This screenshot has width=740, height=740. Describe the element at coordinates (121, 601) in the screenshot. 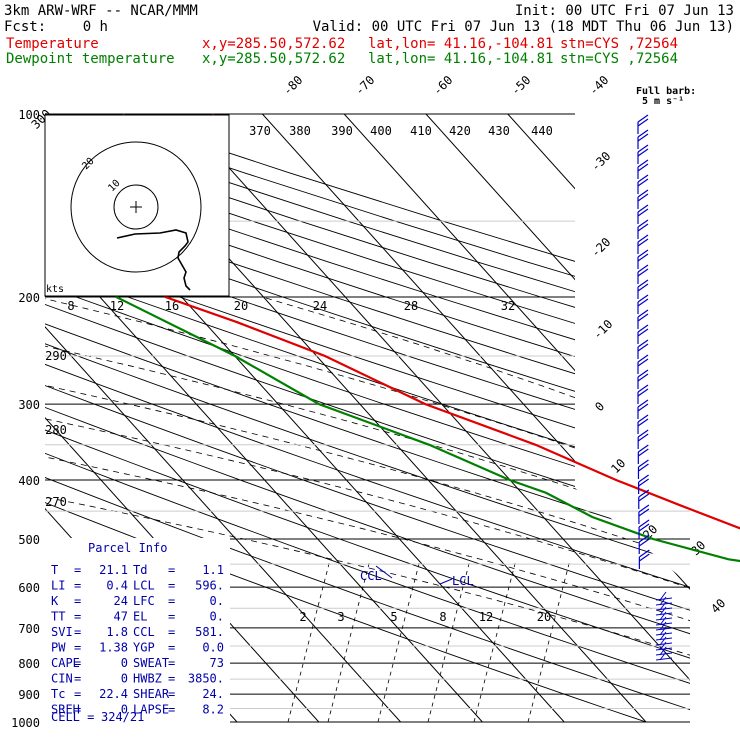

I see `parcel-cell-2-2: 24` at that location.